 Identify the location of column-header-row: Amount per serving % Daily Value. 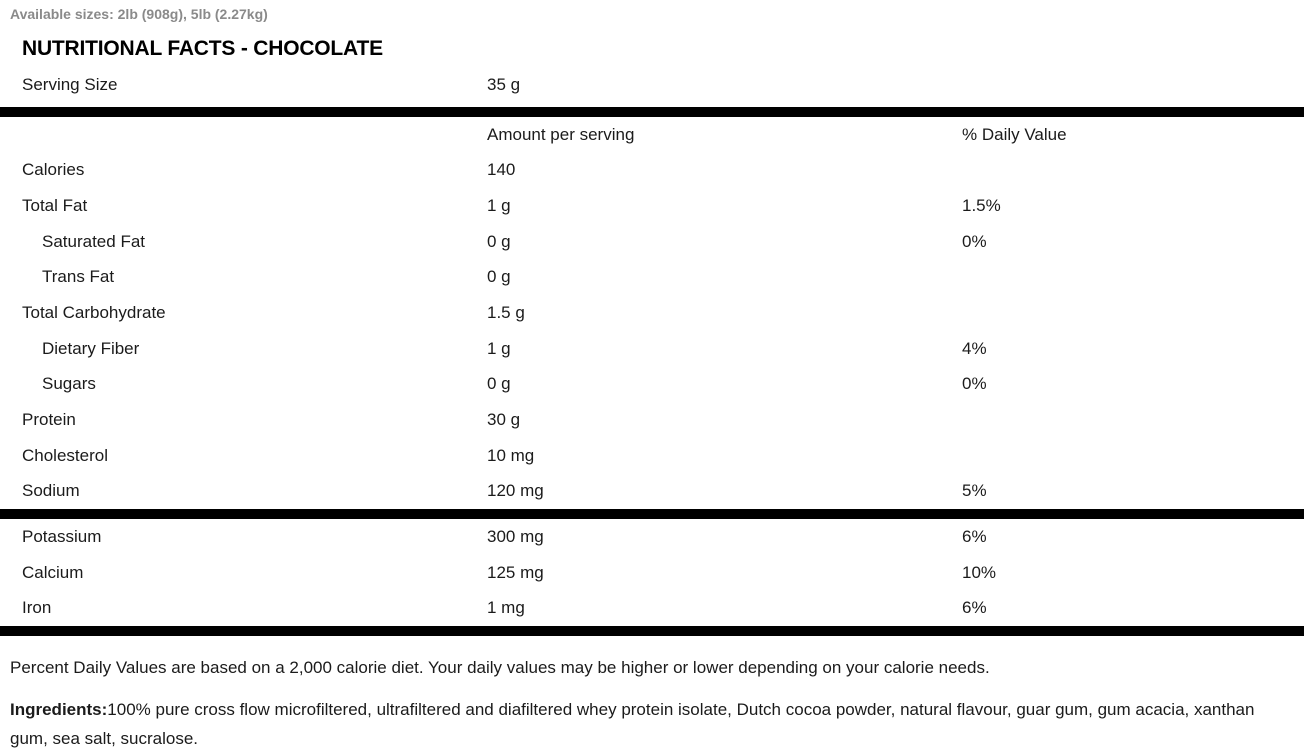
(652, 135).